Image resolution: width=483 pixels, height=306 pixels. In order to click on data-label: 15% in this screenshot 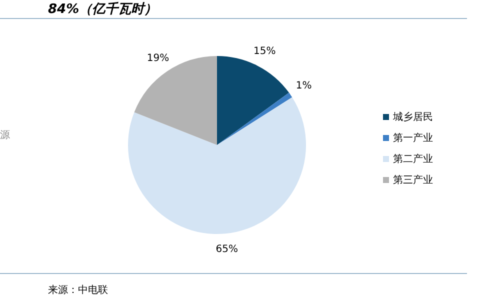, I will do `click(265, 52)`.